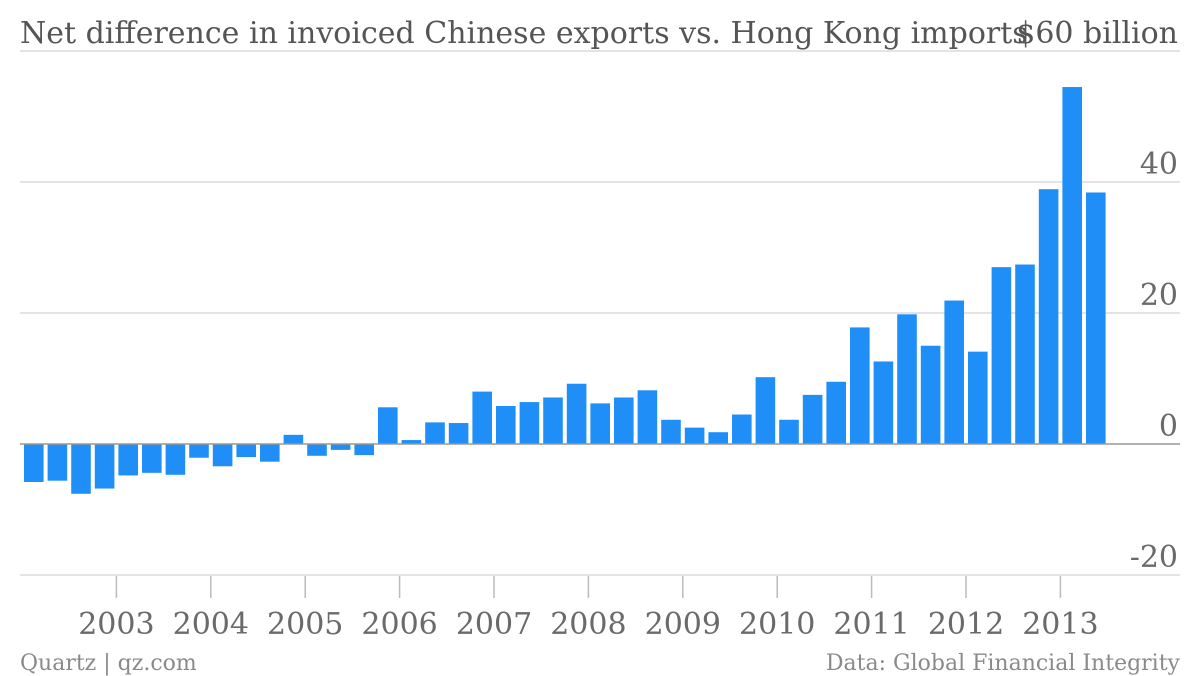 This screenshot has height=676, width=1200. Describe the element at coordinates (494, 624) in the screenshot. I see `x-tick-label: 2007` at that location.